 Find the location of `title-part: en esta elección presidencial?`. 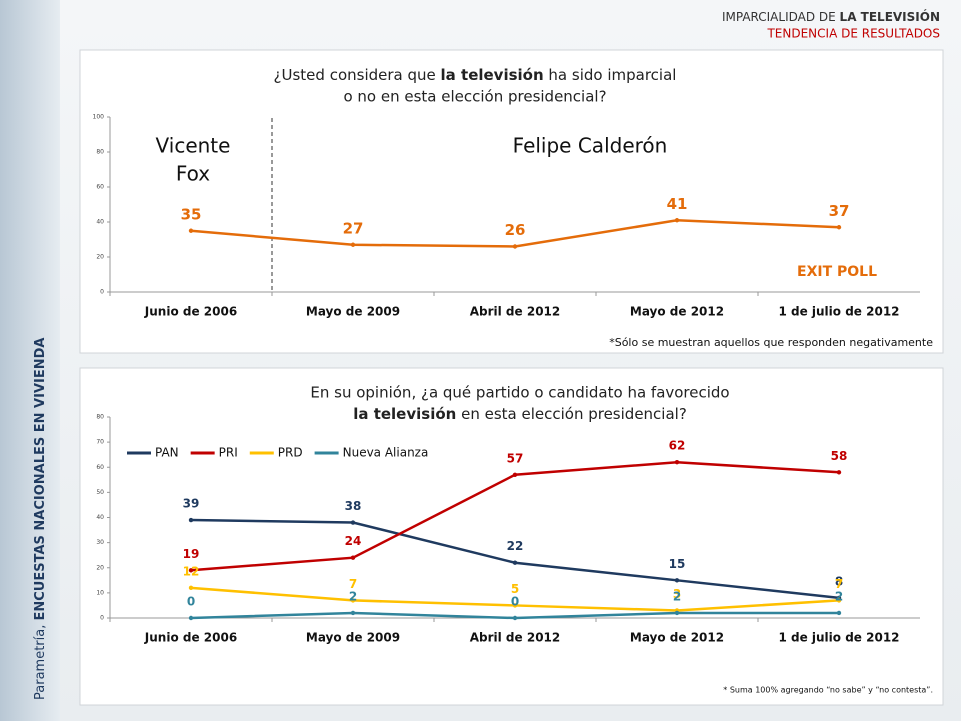

title-part: en esta elección presidencial? is located at coordinates (571, 414).